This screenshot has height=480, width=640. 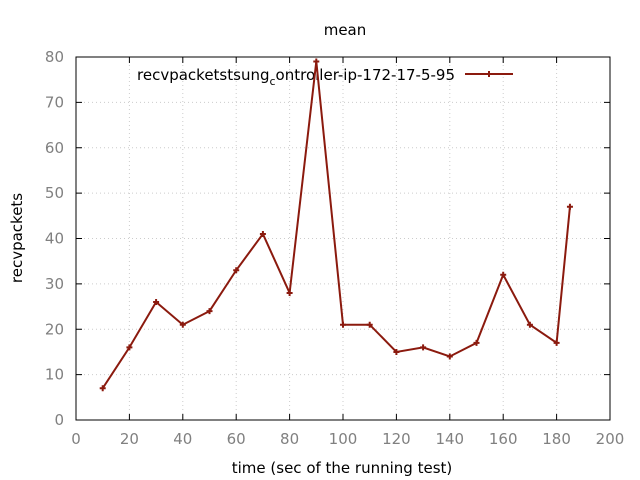 I want to click on y-tick-label: 60, so click(x=54, y=148).